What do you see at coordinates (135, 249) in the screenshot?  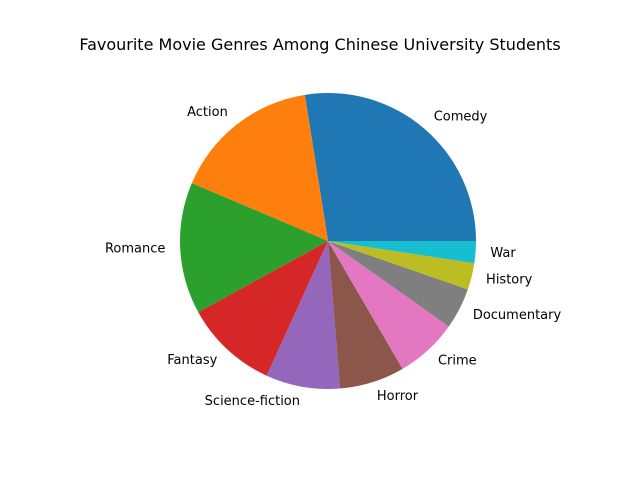 I see `pie-label-romance: Romance` at bounding box center [135, 249].